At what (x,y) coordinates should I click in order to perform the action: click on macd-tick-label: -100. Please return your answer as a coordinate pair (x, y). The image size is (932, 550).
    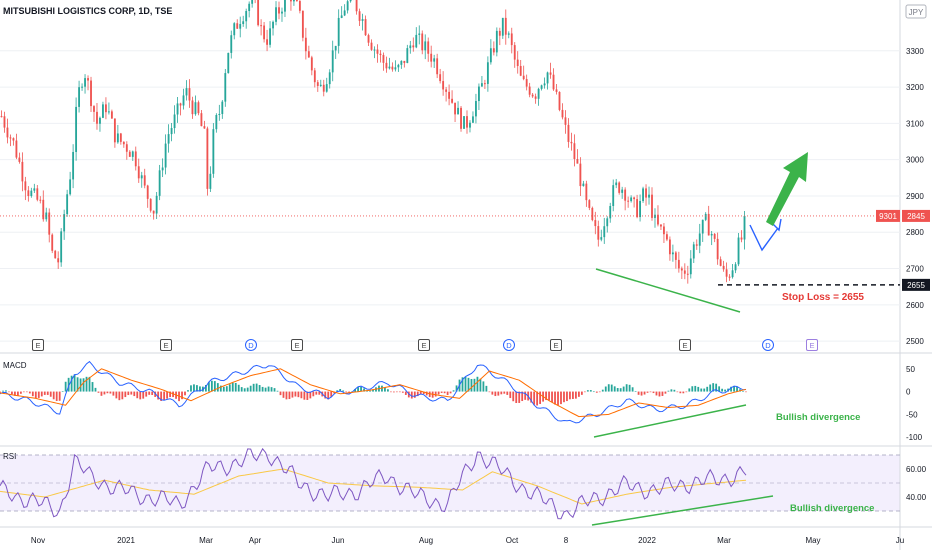
    Looking at the image, I should click on (914, 437).